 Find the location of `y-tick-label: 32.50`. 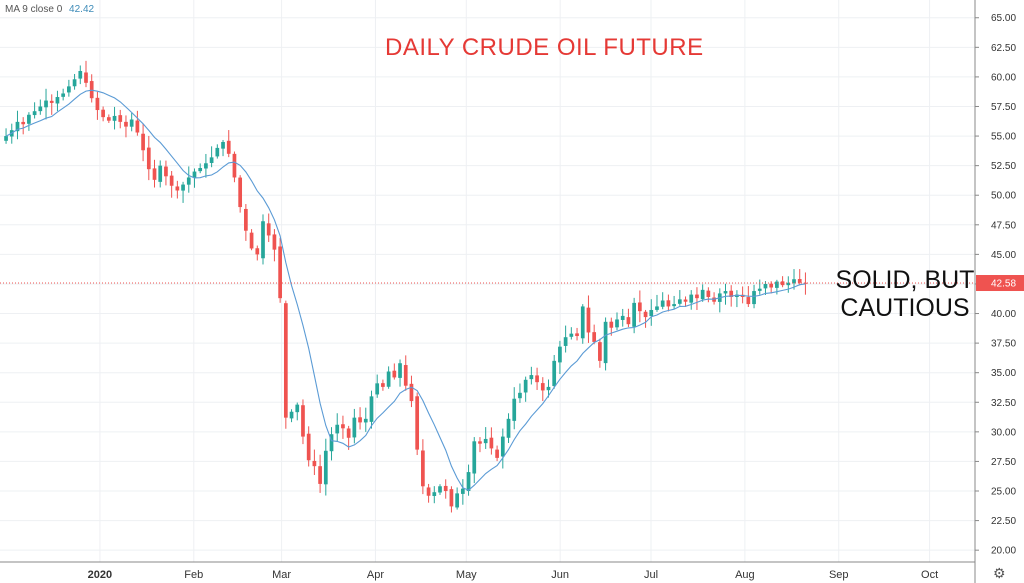

y-tick-label: 32.50 is located at coordinates (1003, 403).